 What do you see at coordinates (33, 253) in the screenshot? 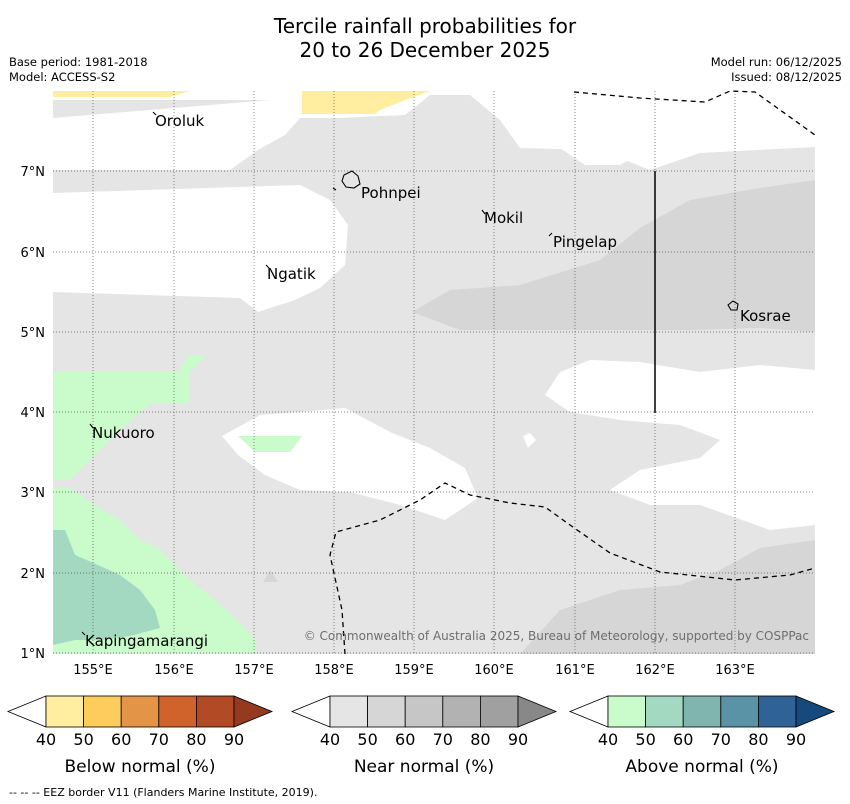
I see `lat-label: 6°N` at bounding box center [33, 253].